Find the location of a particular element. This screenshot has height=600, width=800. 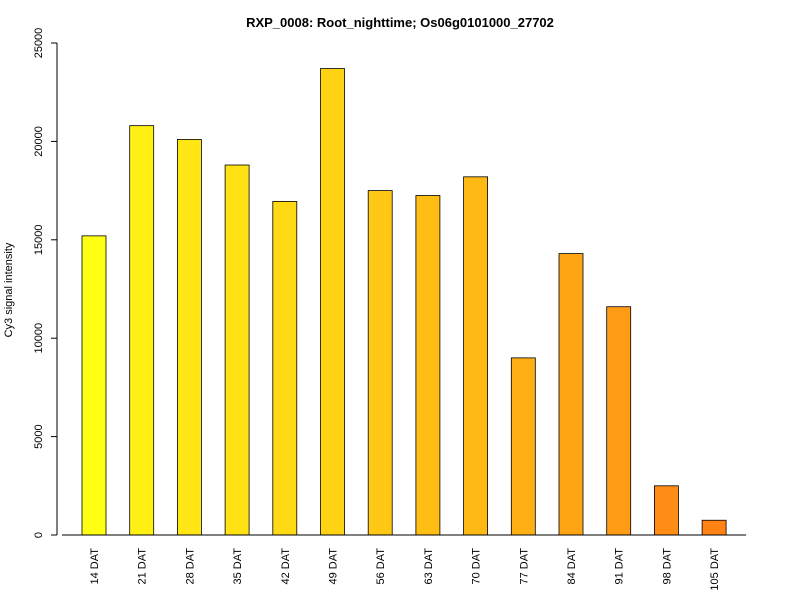

x-tick-label: 21 DAT is located at coordinates (143, 566).